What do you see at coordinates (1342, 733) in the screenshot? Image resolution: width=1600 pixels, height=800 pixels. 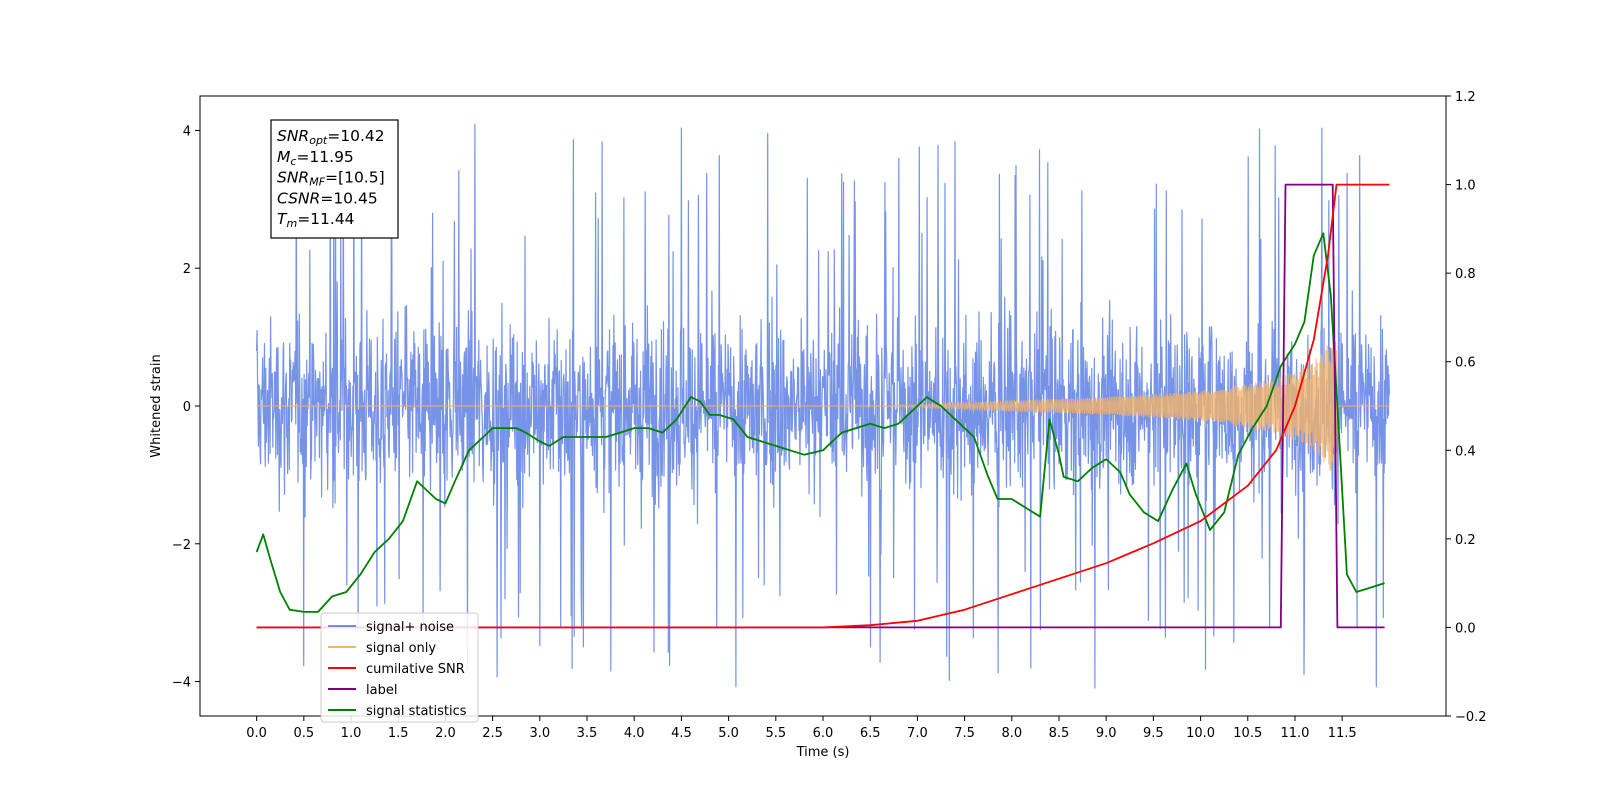 I see `x-tick-label: 11.5` at bounding box center [1342, 733].